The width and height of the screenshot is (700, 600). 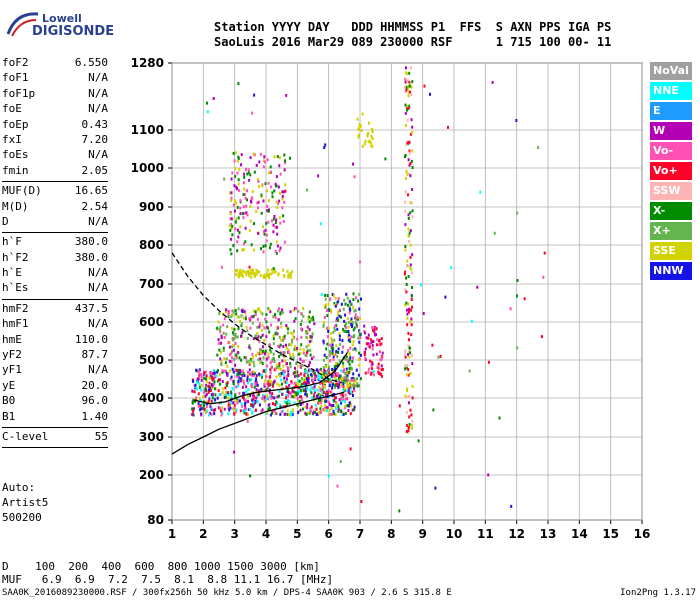 I want to click on param-name: foEp, so click(x=15, y=124).